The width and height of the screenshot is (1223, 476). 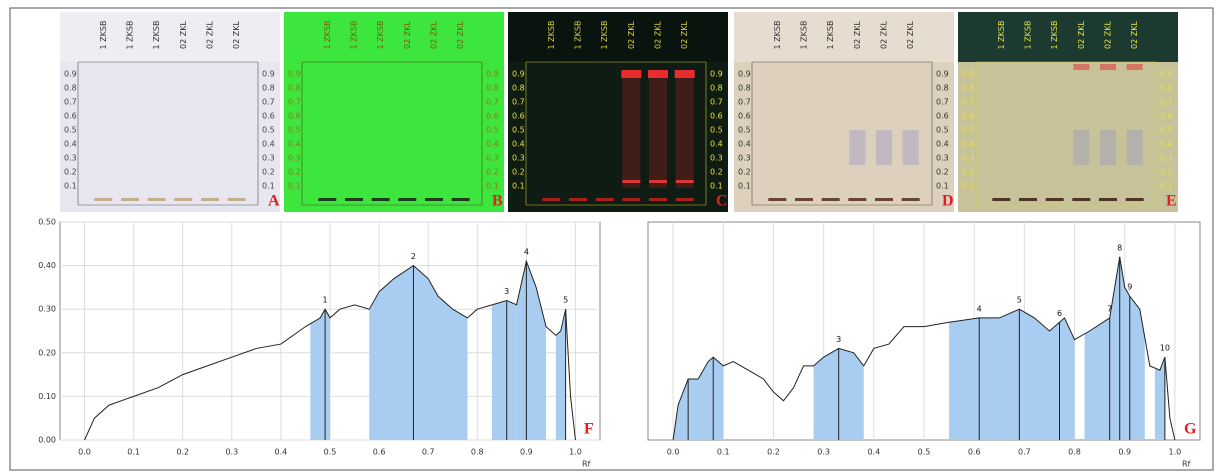 I want to click on x-tick-label: 0.0, so click(x=673, y=452).